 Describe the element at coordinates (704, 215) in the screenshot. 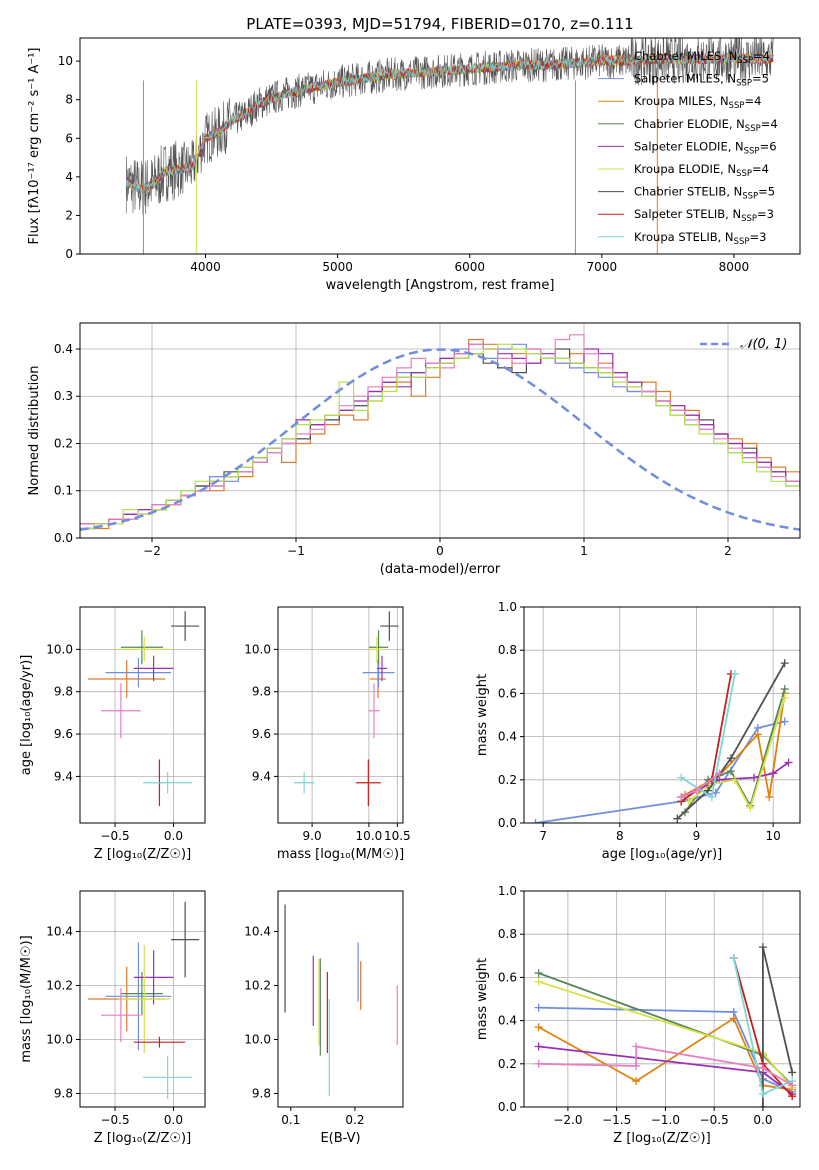

I see `legend-label: Salpeter STELIB, NSSP=3` at that location.